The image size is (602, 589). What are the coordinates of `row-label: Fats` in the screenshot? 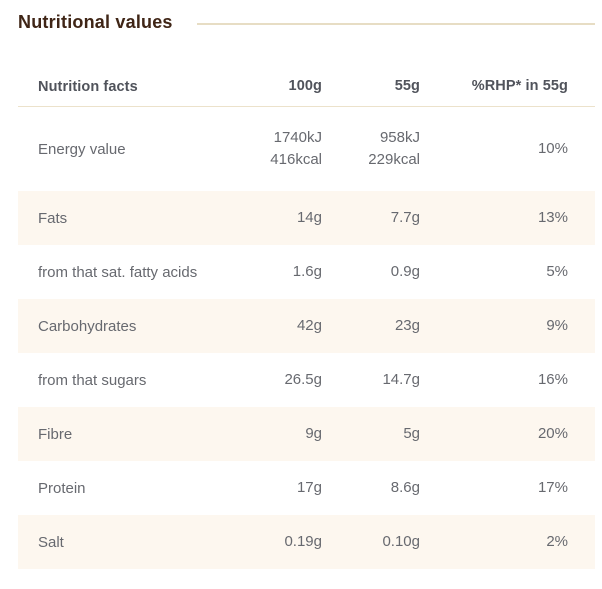 It's located at (53, 218).